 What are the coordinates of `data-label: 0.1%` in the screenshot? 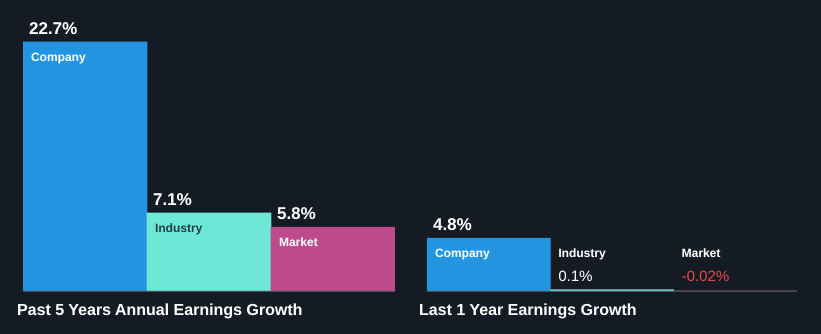 It's located at (575, 276).